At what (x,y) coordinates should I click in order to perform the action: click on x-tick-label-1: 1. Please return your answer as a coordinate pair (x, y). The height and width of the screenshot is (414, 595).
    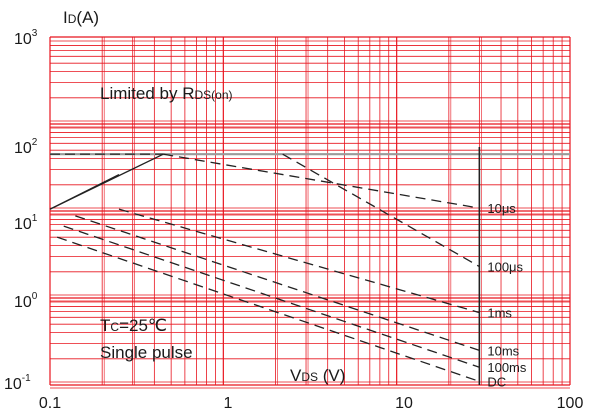
    Looking at the image, I should click on (228, 403).